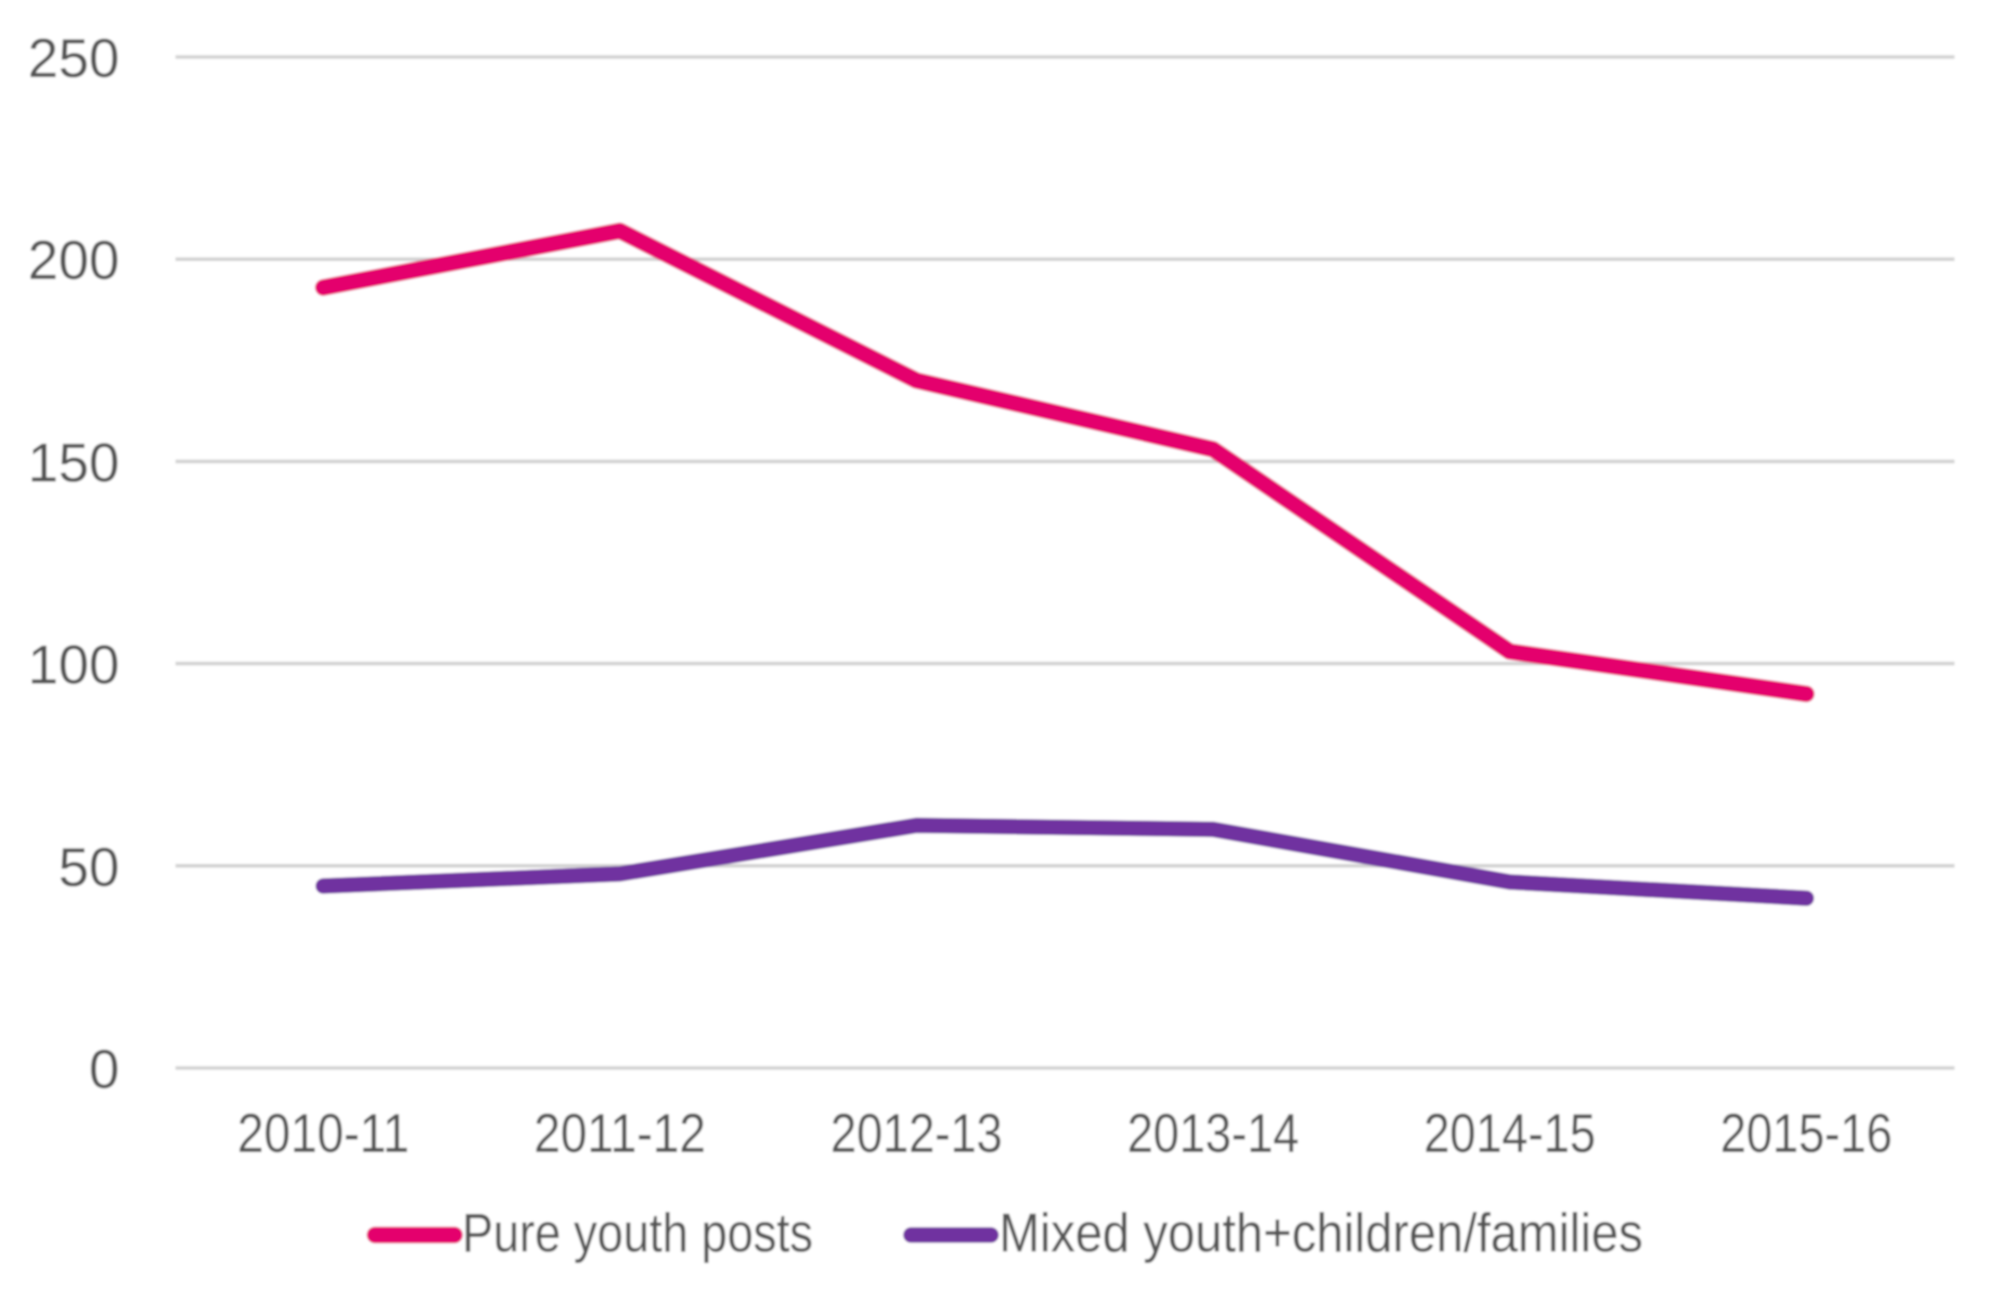 The height and width of the screenshot is (1302, 2000). What do you see at coordinates (323, 1133) in the screenshot?
I see `svg-text: 2010-11` at bounding box center [323, 1133].